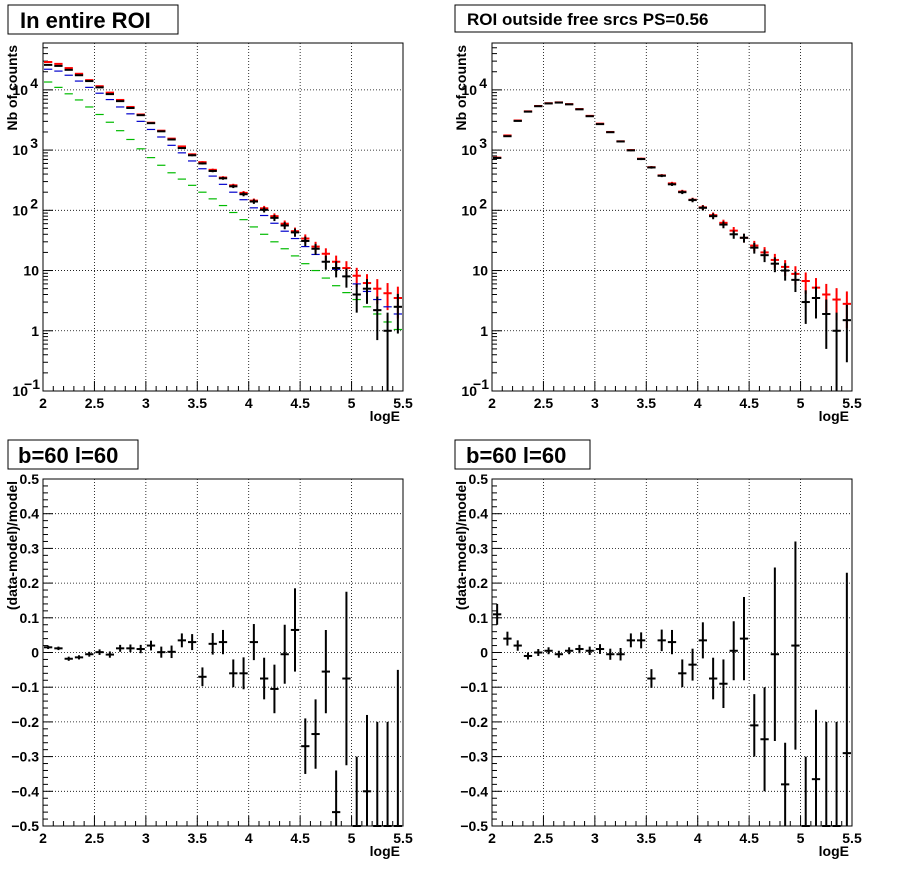  Describe the element at coordinates (461, 88) in the screenshot. I see `y-axis-label: Nb of counts` at that location.